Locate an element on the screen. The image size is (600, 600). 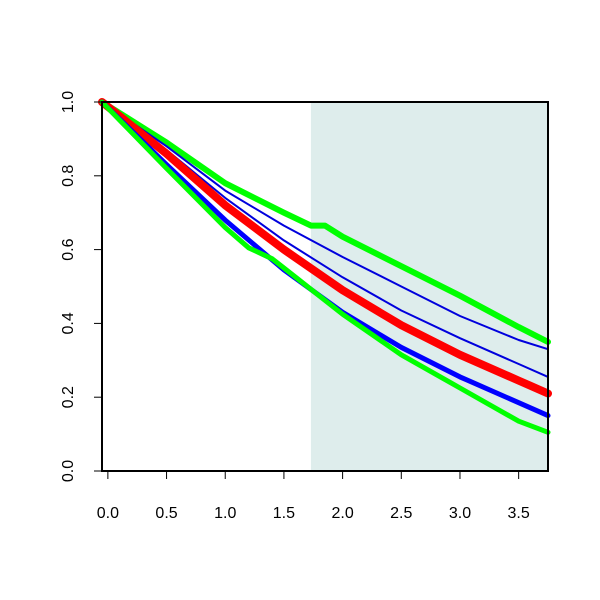
x-tick-label: 0.0 is located at coordinates (108, 513).